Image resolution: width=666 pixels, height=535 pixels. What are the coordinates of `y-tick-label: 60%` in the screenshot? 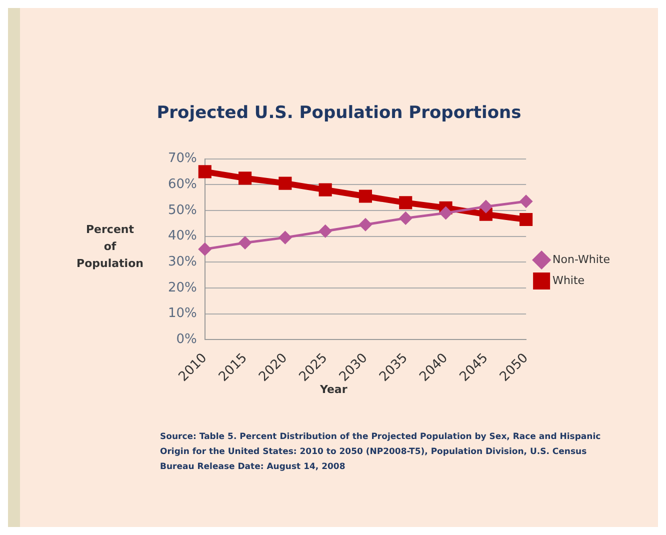 It's located at (182, 184).